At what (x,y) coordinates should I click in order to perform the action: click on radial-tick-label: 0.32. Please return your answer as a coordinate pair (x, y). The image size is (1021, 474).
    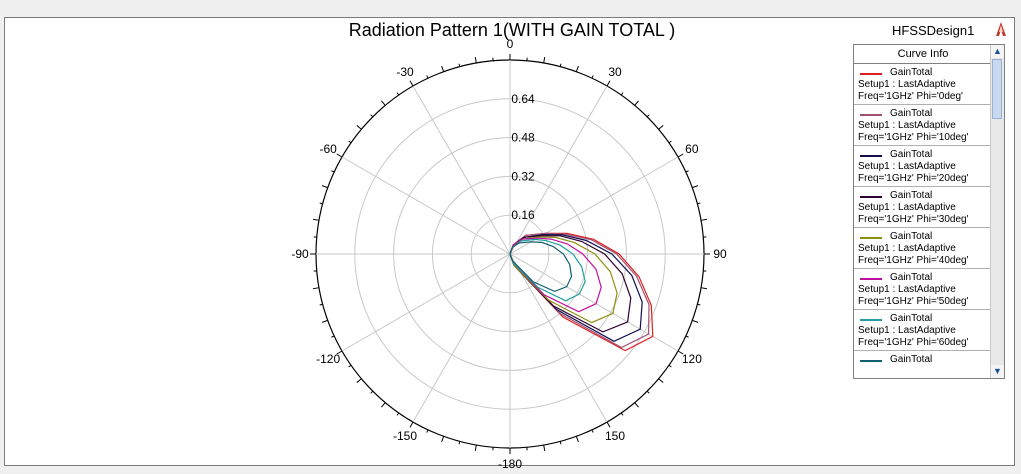
    Looking at the image, I should click on (523, 176).